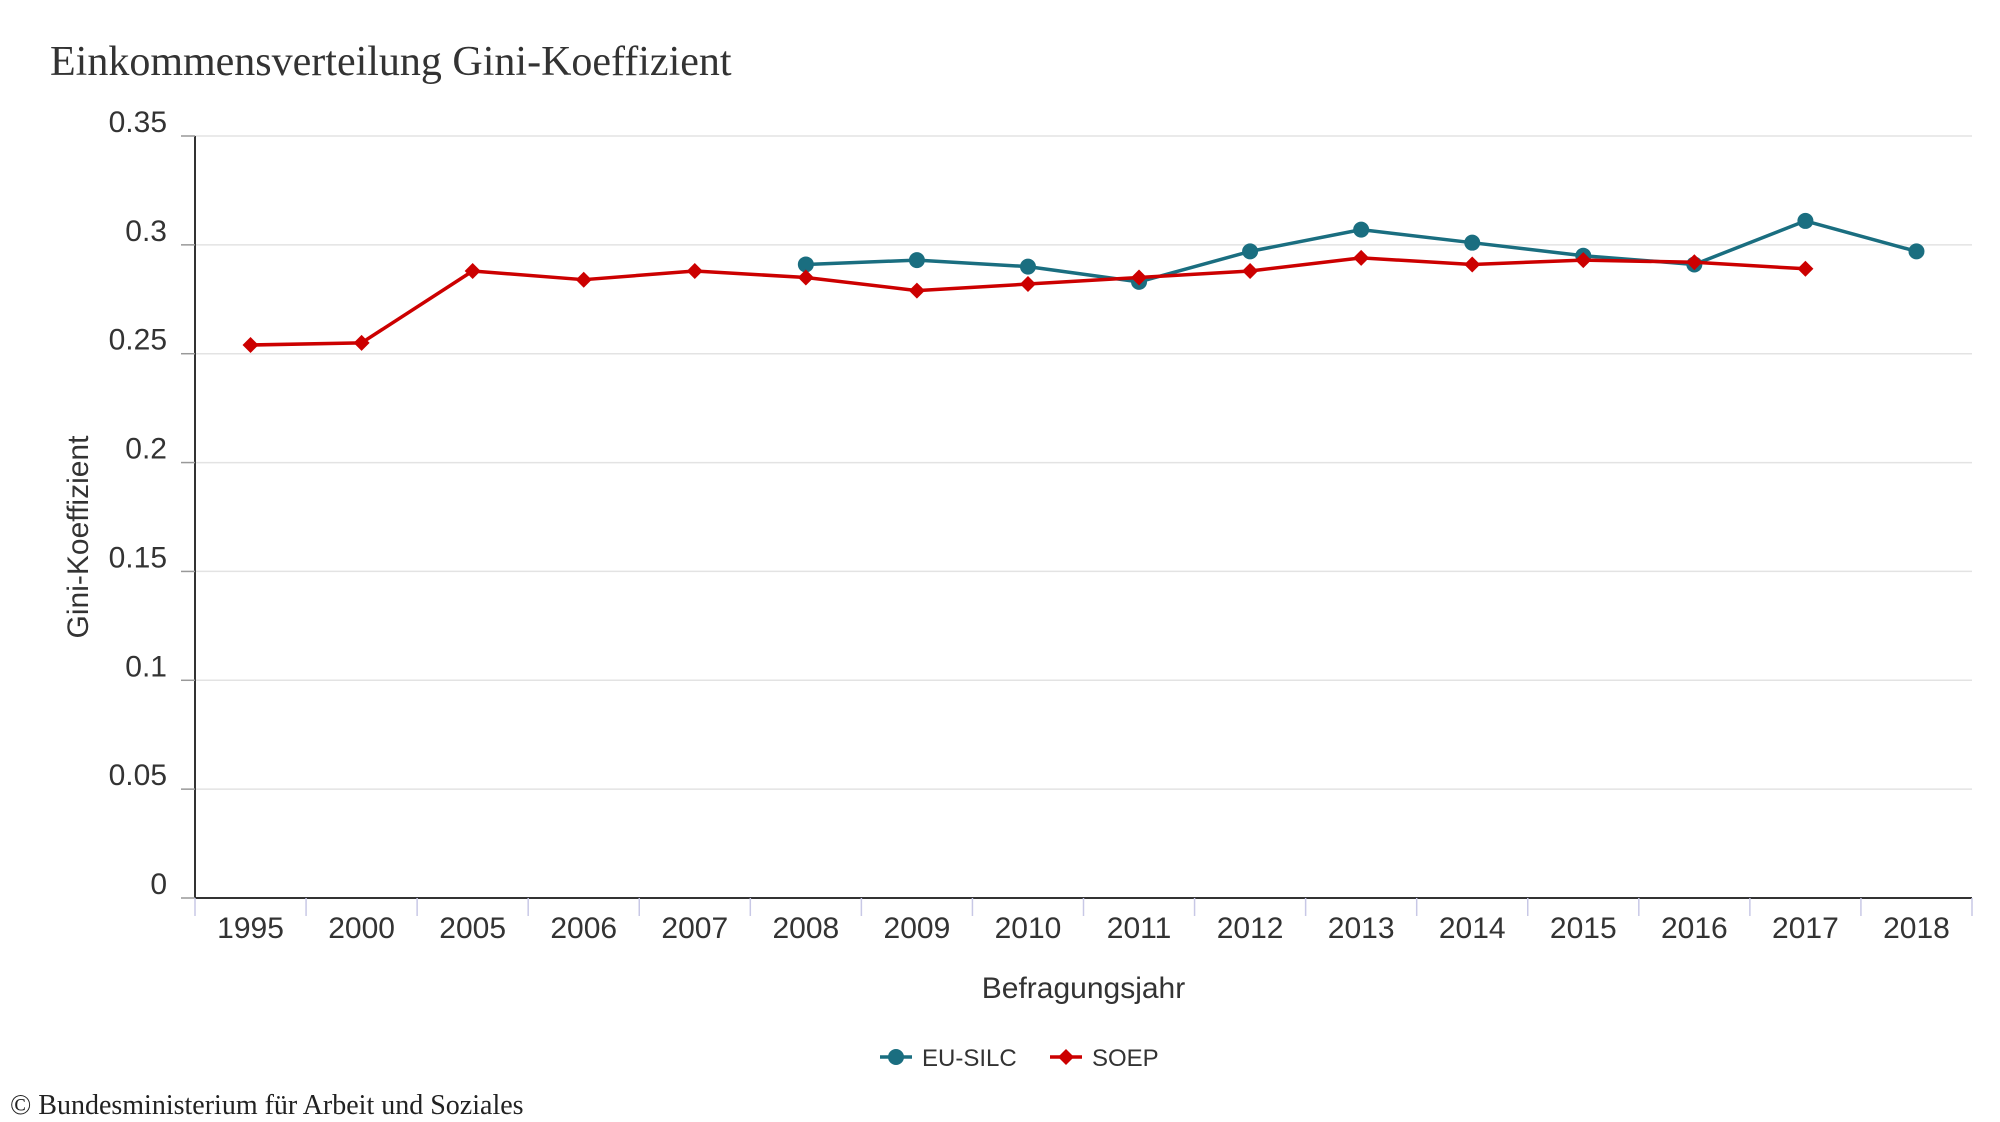  I want to click on x-tick-label: 2011, so click(1139, 928).